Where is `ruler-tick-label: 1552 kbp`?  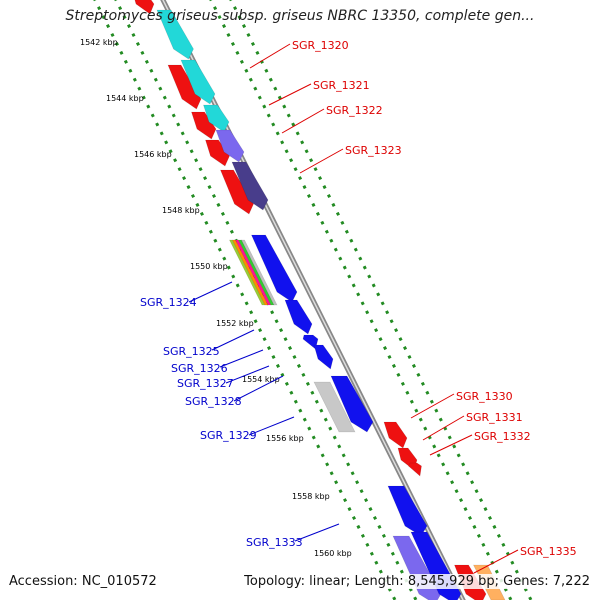
ruler-tick-label: 1552 kbp is located at coordinates (235, 323).